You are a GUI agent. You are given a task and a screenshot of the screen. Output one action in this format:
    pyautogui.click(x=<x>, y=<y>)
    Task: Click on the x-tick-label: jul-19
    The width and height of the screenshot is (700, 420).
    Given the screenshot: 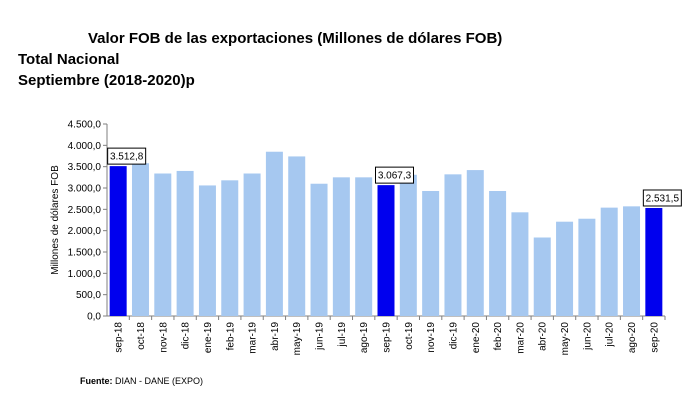 What is the action you would take?
    pyautogui.click(x=342, y=335)
    